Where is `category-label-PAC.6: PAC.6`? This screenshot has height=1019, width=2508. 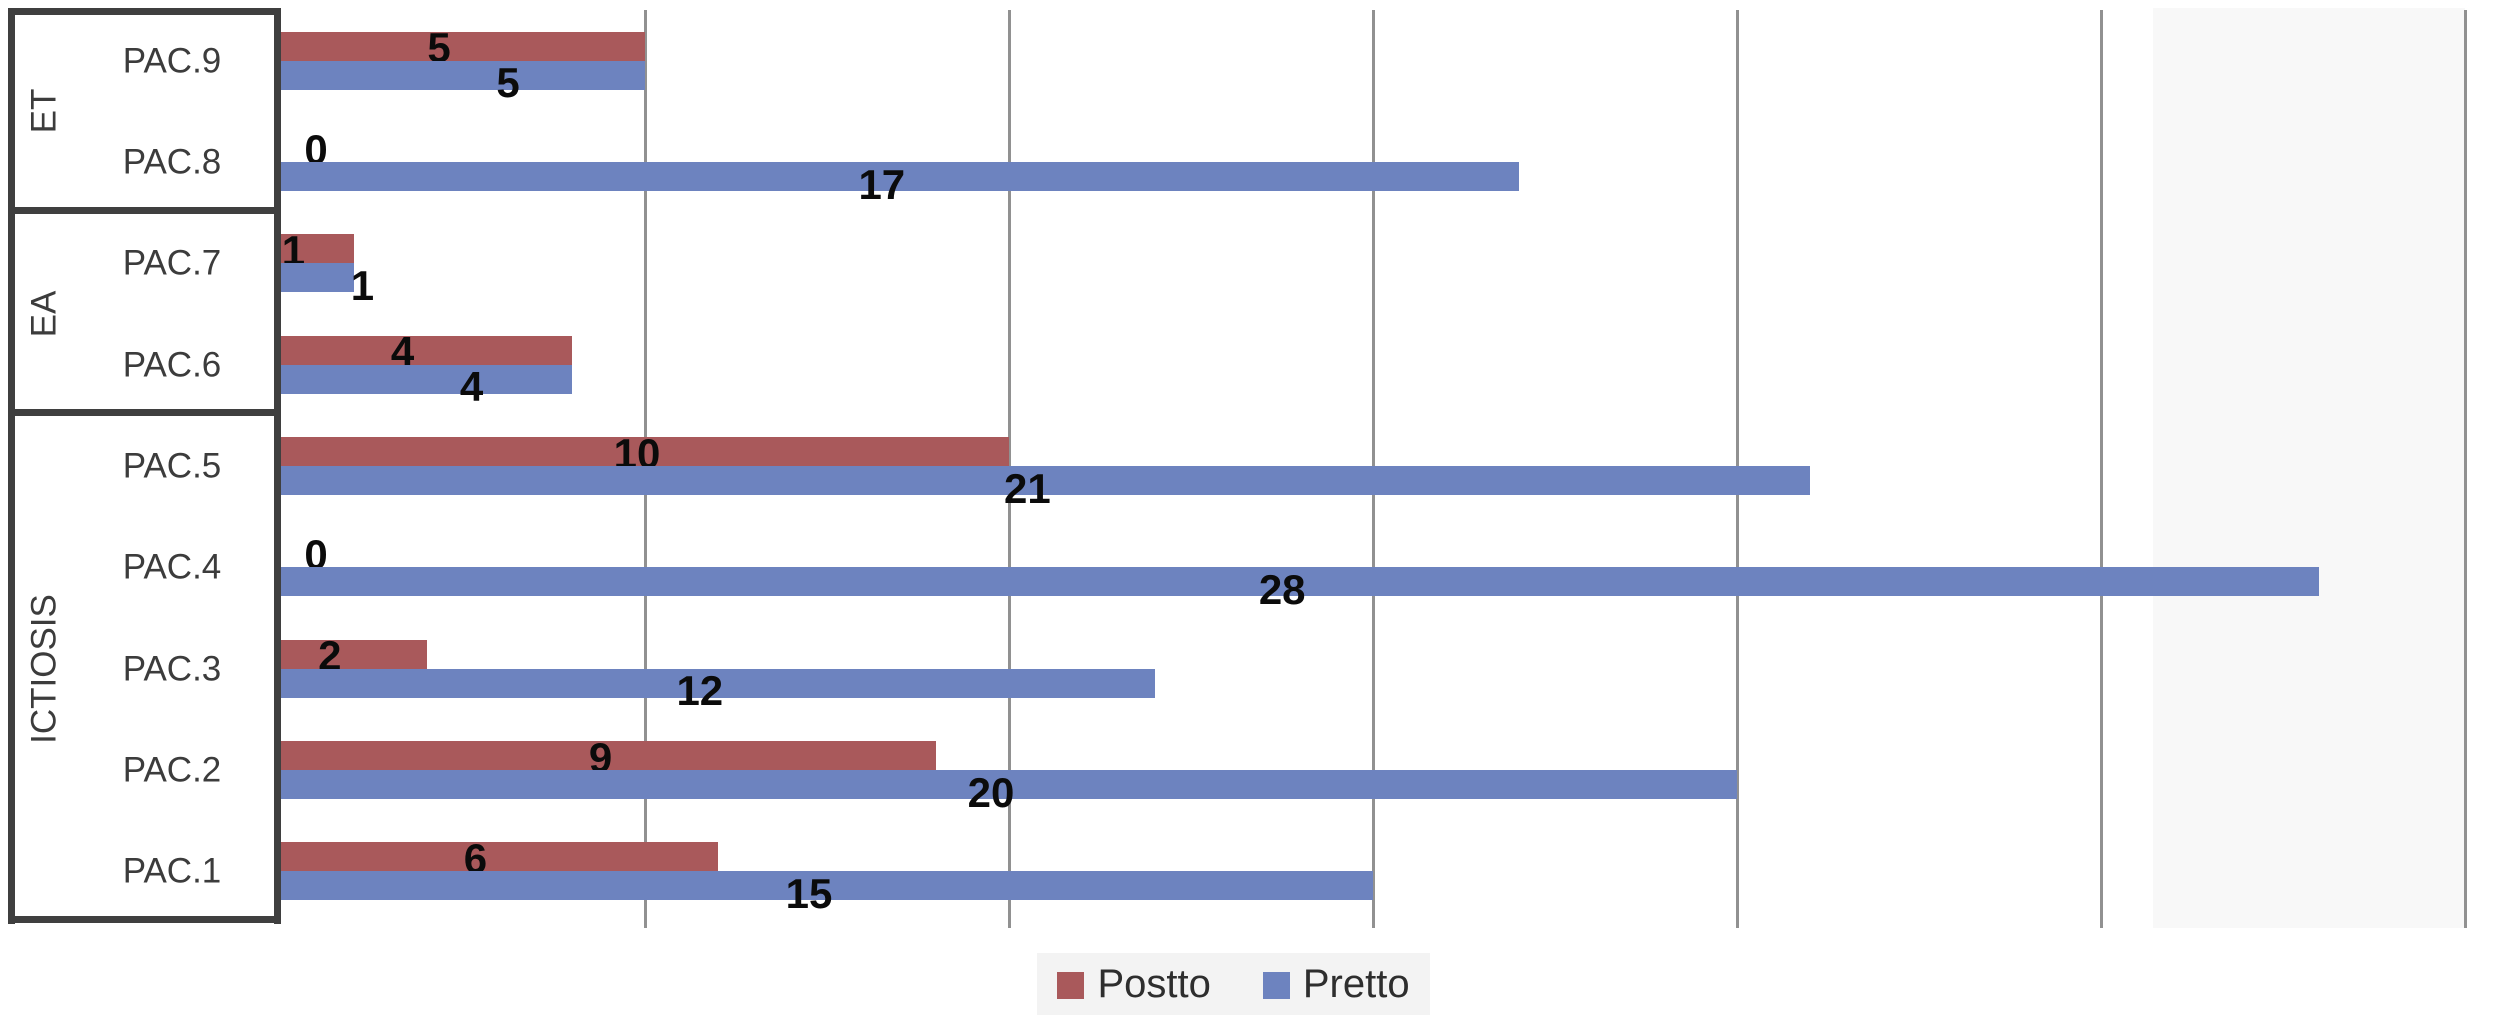 category-label-PAC.6: PAC.6 is located at coordinates (172, 365).